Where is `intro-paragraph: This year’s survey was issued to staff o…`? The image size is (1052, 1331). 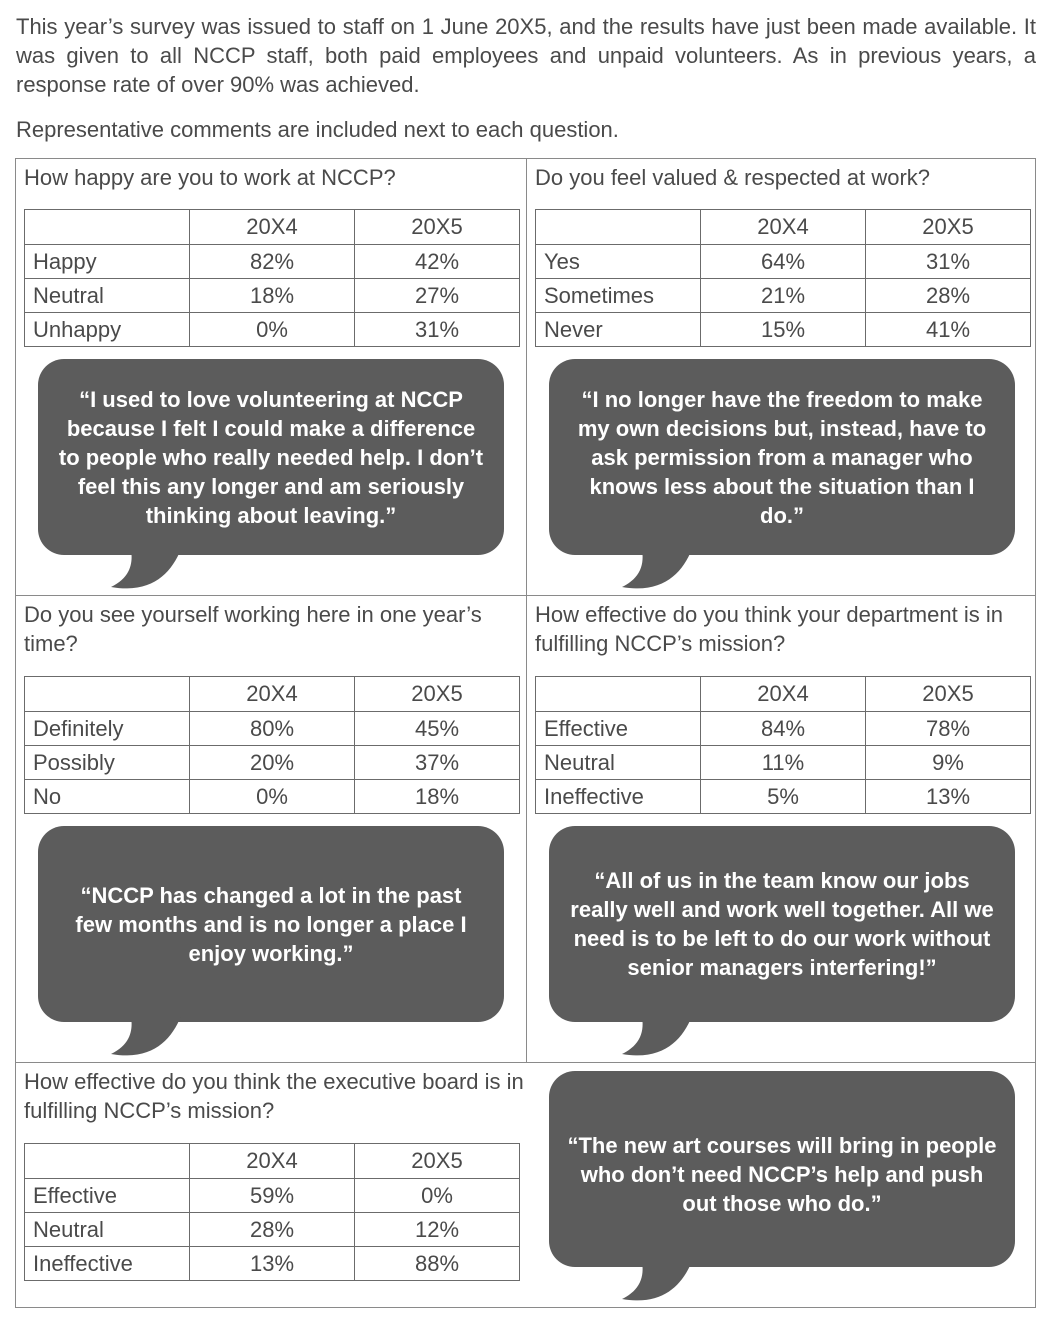 intro-paragraph: This year’s survey was issued to staff o… is located at coordinates (526, 55).